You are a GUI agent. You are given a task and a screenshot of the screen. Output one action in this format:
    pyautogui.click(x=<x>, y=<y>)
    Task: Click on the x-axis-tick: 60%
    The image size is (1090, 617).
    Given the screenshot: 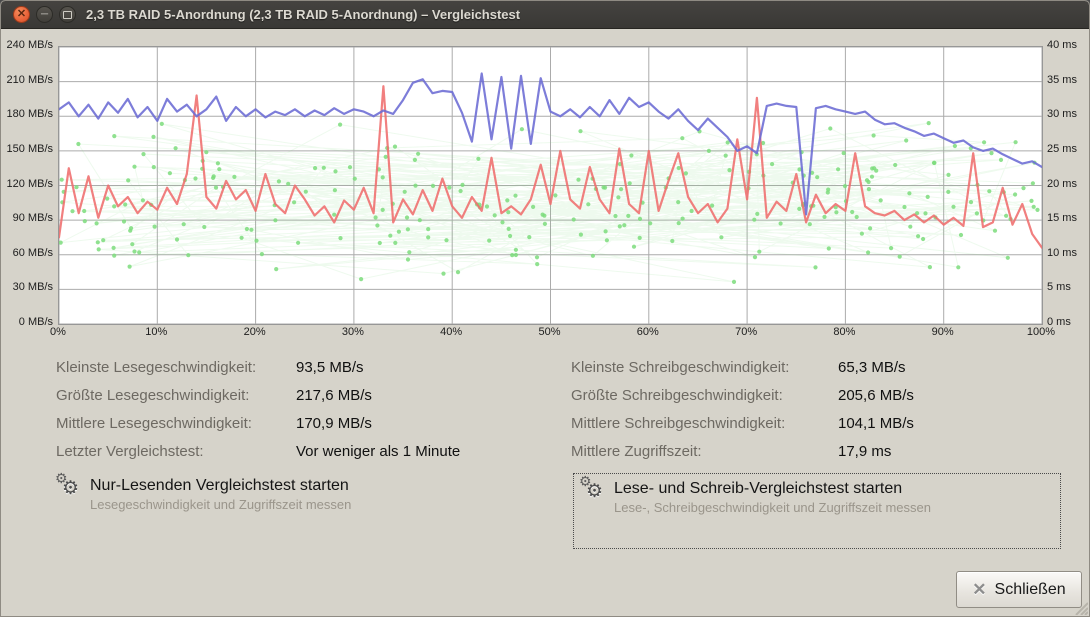 What is the action you would take?
    pyautogui.click(x=647, y=332)
    